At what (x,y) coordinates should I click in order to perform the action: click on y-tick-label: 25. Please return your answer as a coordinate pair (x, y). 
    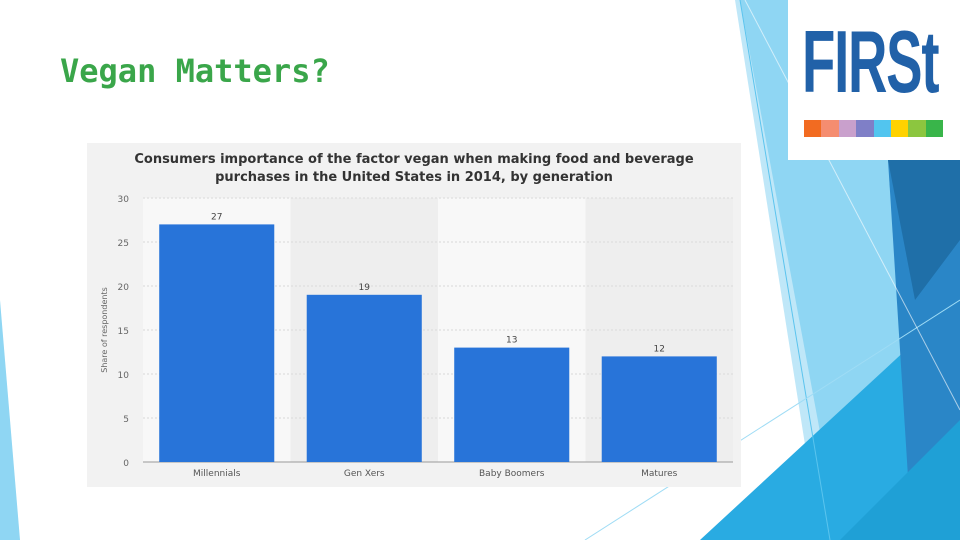
    Looking at the image, I should click on (123, 244).